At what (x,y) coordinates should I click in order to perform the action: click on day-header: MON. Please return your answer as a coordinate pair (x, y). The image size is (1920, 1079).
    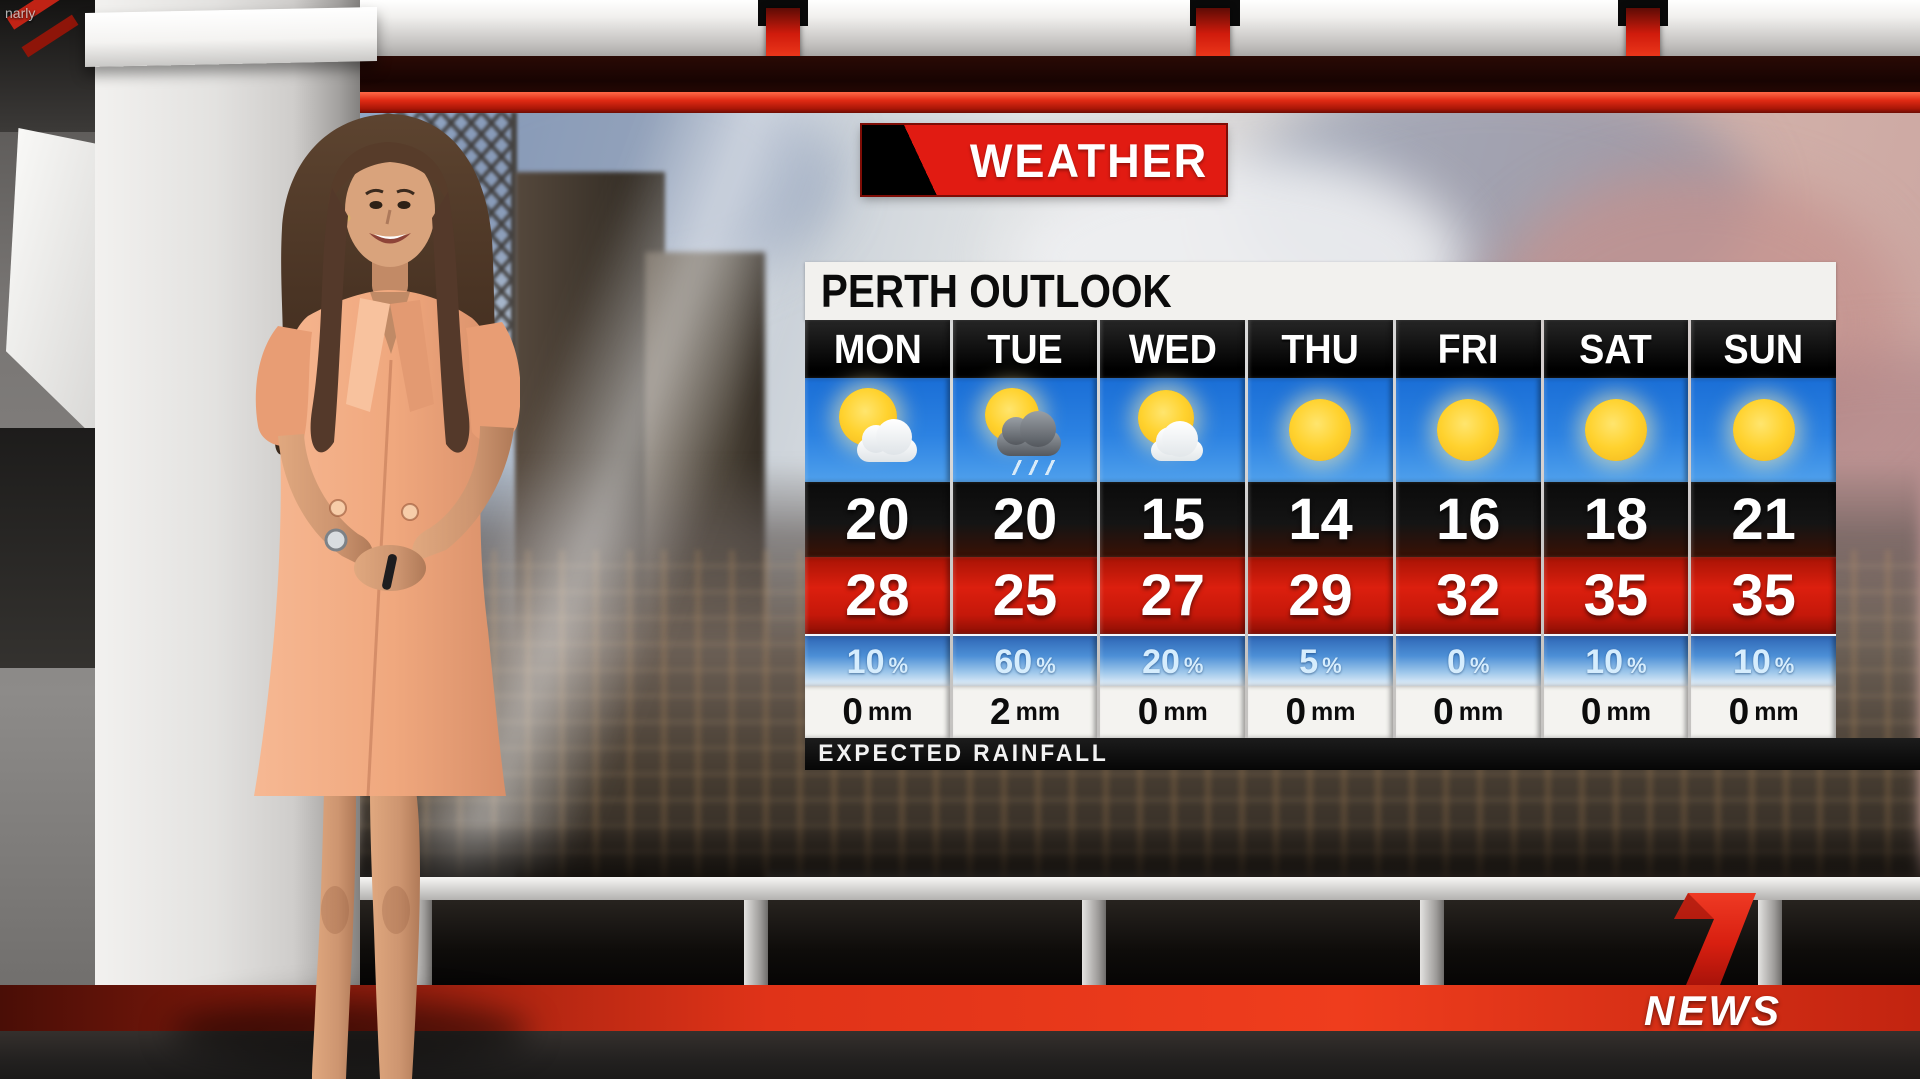
    Looking at the image, I should click on (877, 349).